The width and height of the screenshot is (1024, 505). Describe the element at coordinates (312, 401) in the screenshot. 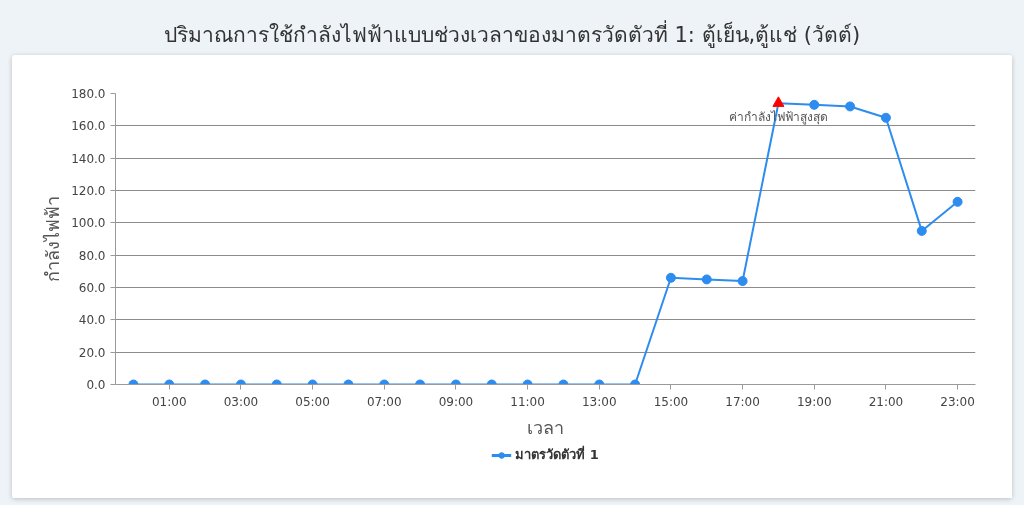

I see `x-tick-label: 05:00` at that location.